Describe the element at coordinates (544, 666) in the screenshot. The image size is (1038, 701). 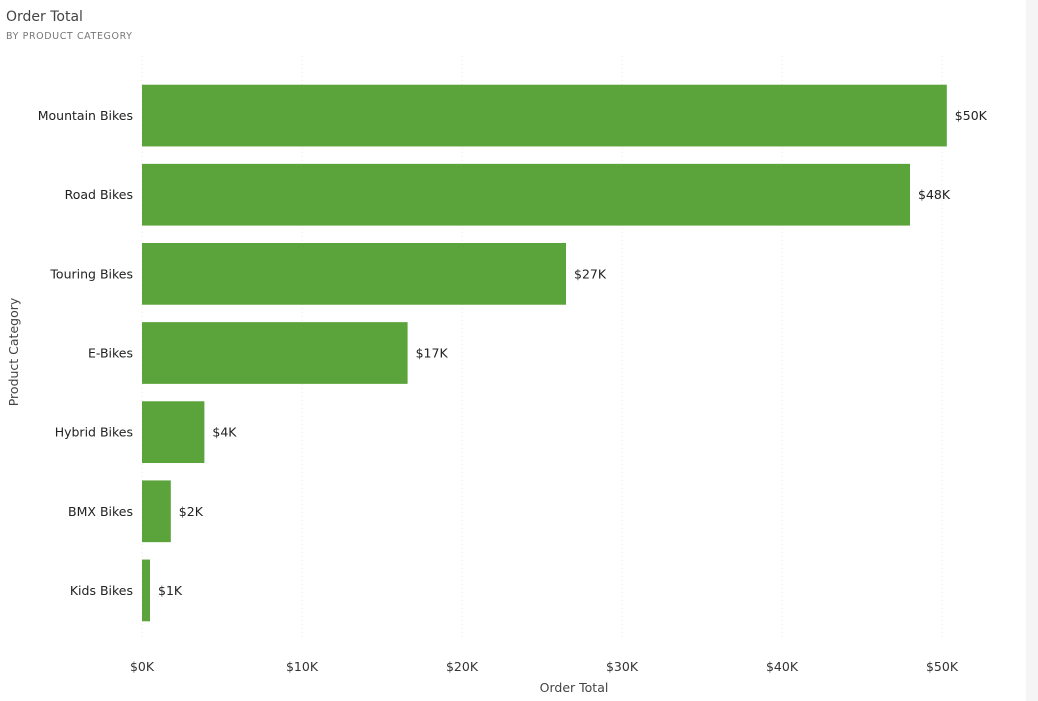
I see `x-axis-ticks: $0K $10K $20K $30K $40K $50K` at that location.